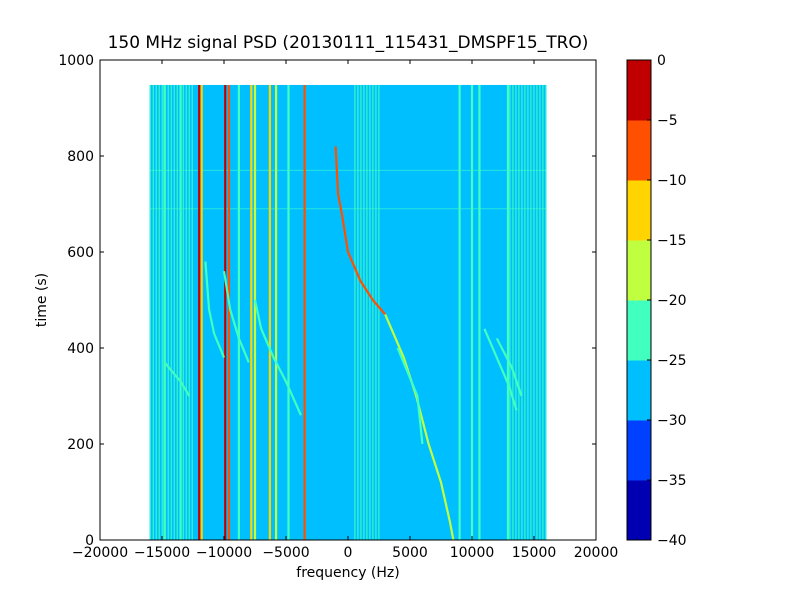 This screenshot has width=800, height=604. What do you see at coordinates (672, 541) in the screenshot?
I see `colorbar-tick-label: −40` at bounding box center [672, 541].